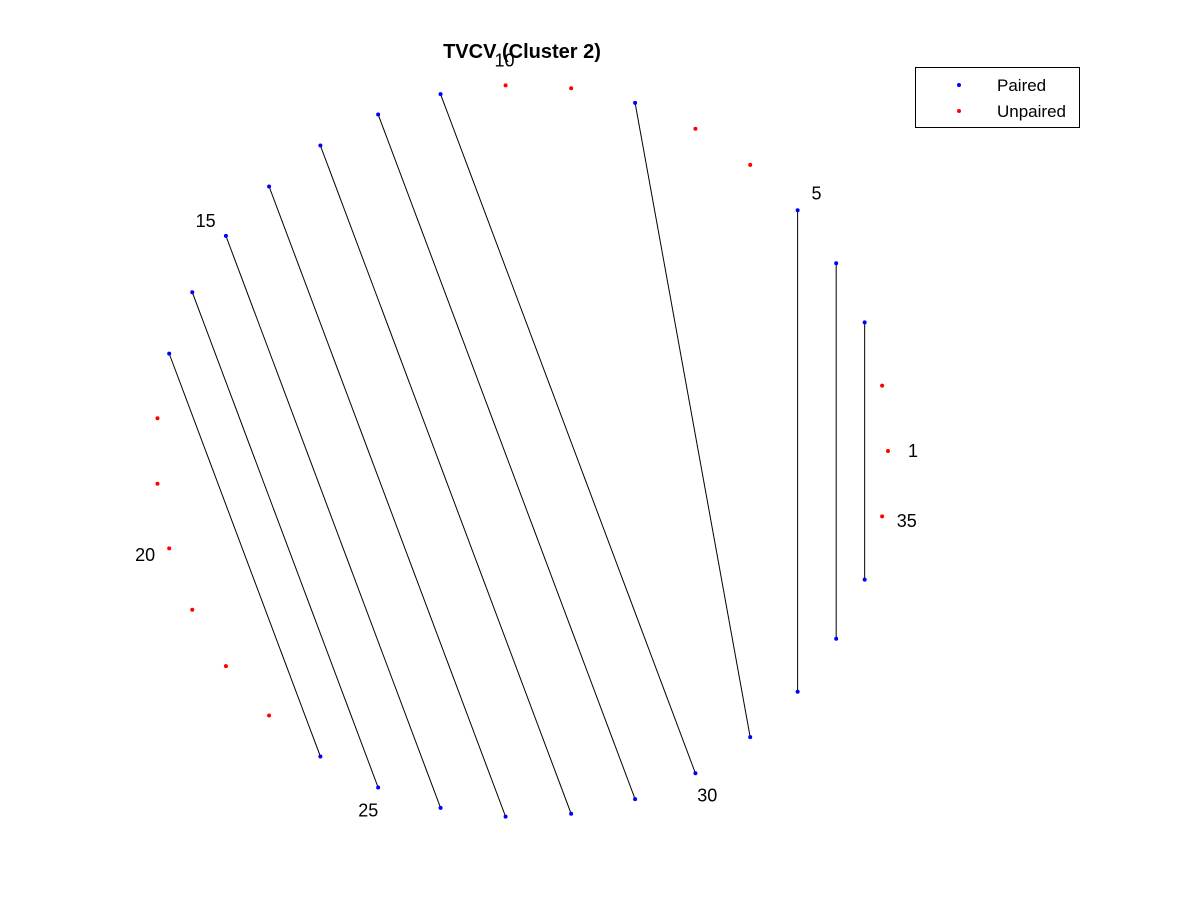 This screenshot has height=900, width=1200. What do you see at coordinates (504, 60) in the screenshot?
I see `node-number-label-10: 10` at bounding box center [504, 60].